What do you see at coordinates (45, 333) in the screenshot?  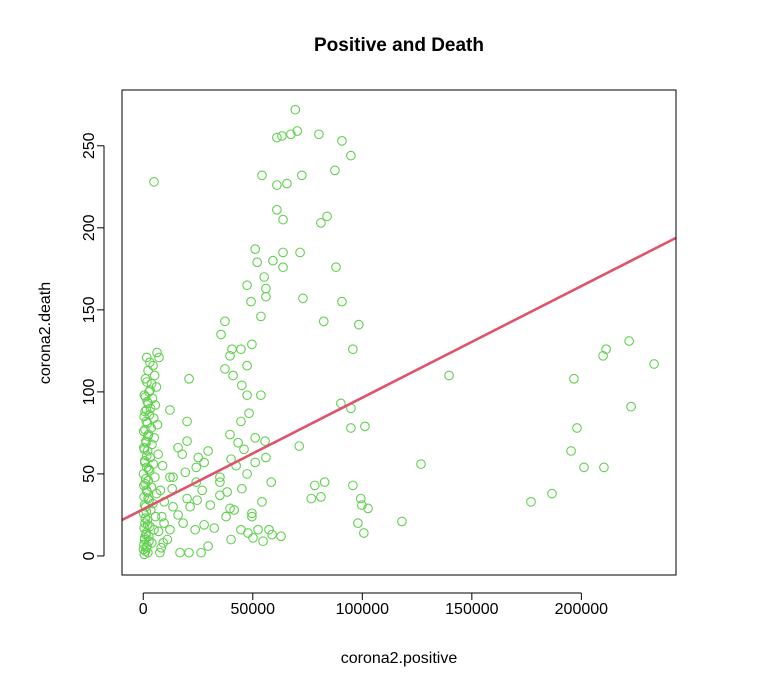 I see `y-axis-label: corona2.death` at bounding box center [45, 333].